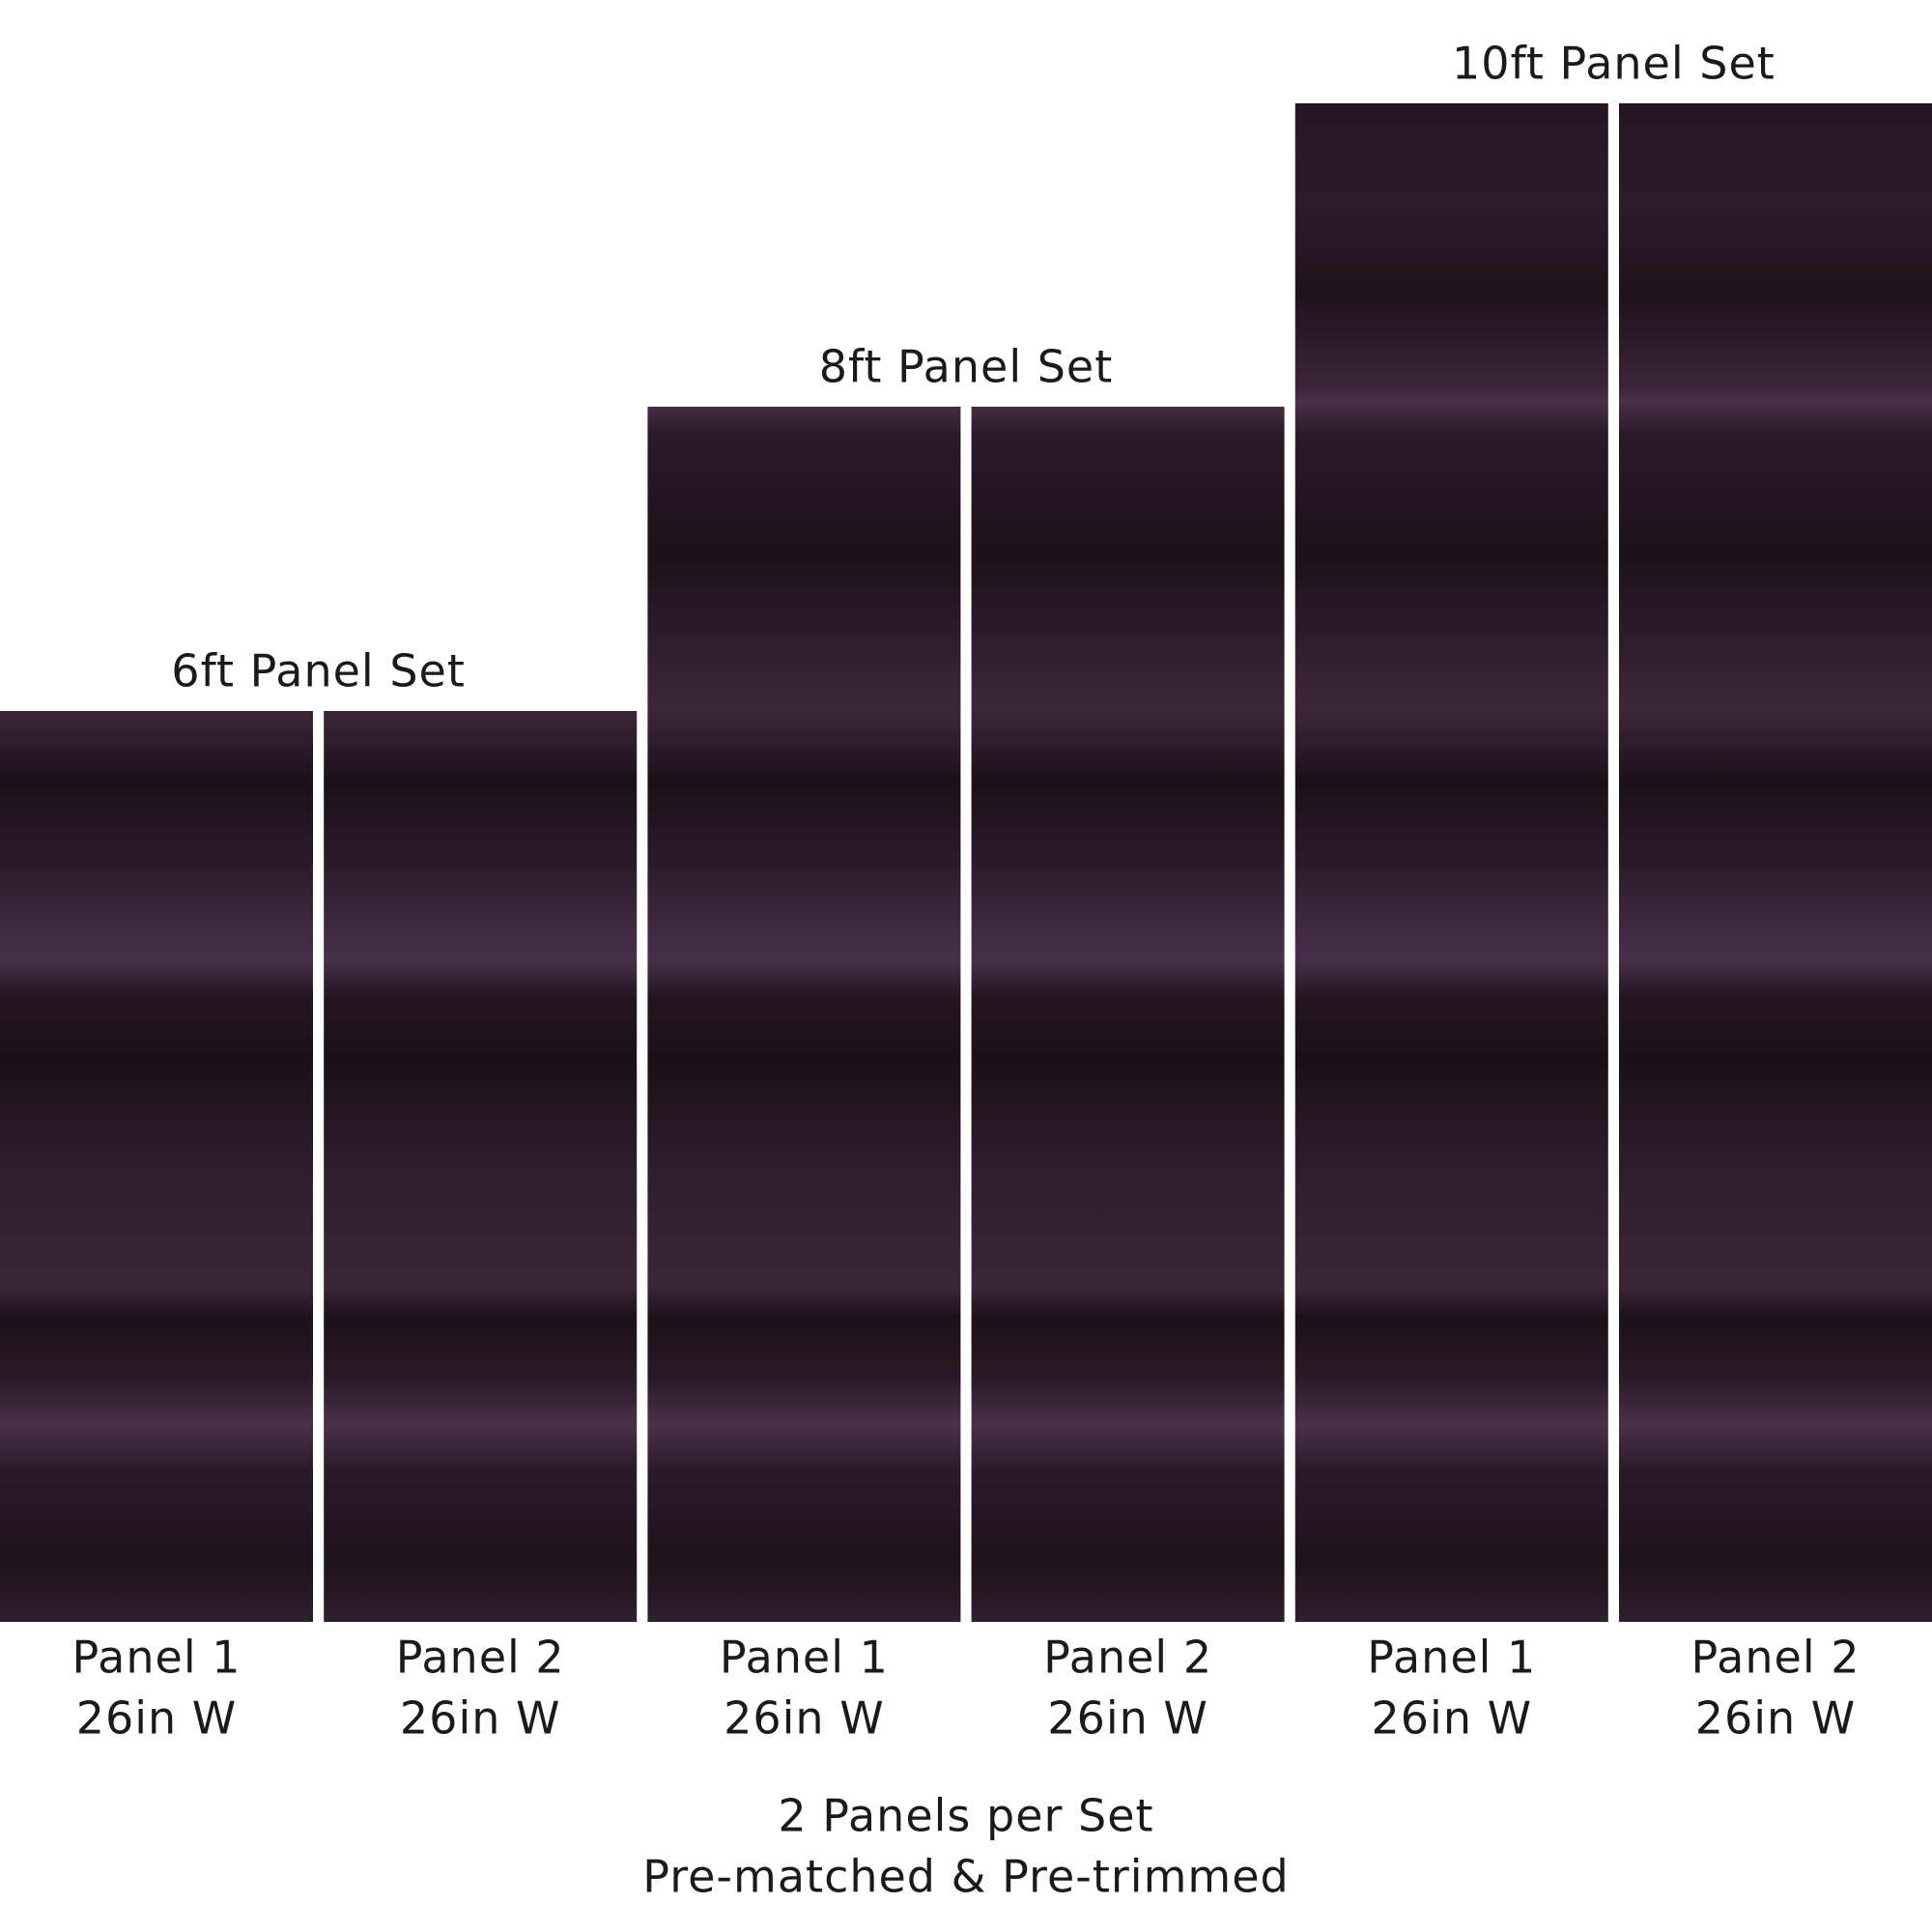  I want to click on footer-line: Pre-matched & Pre-trimmed, so click(965, 1877).